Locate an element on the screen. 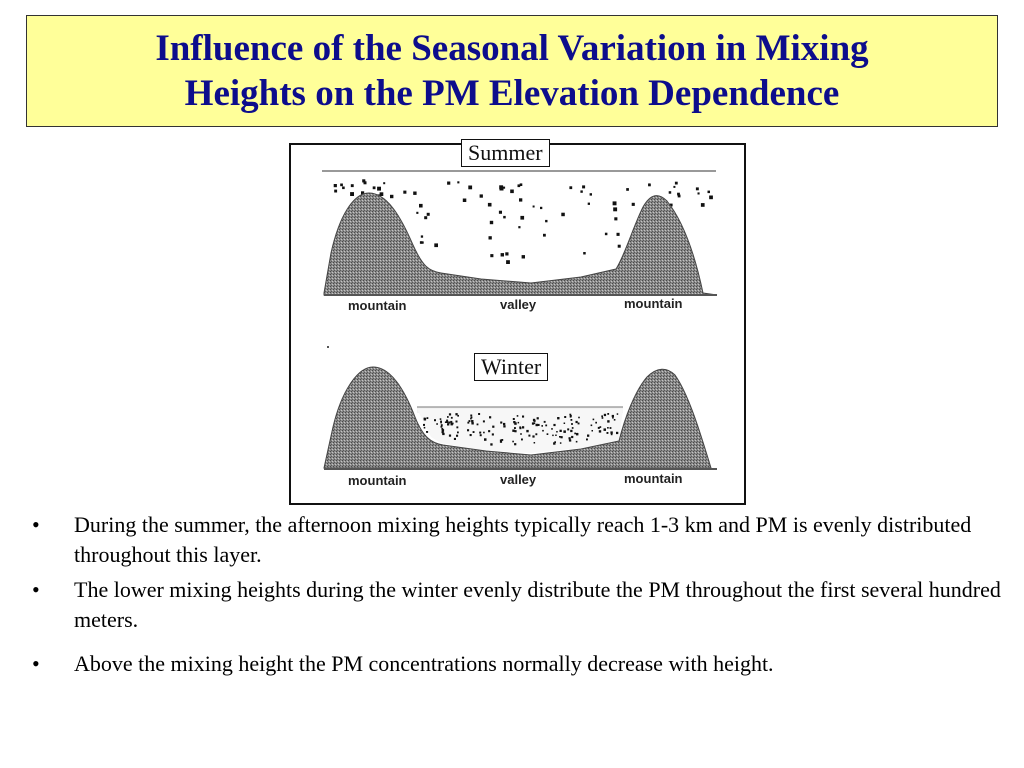  winter-right-mountain-label: mountain is located at coordinates (653, 478).